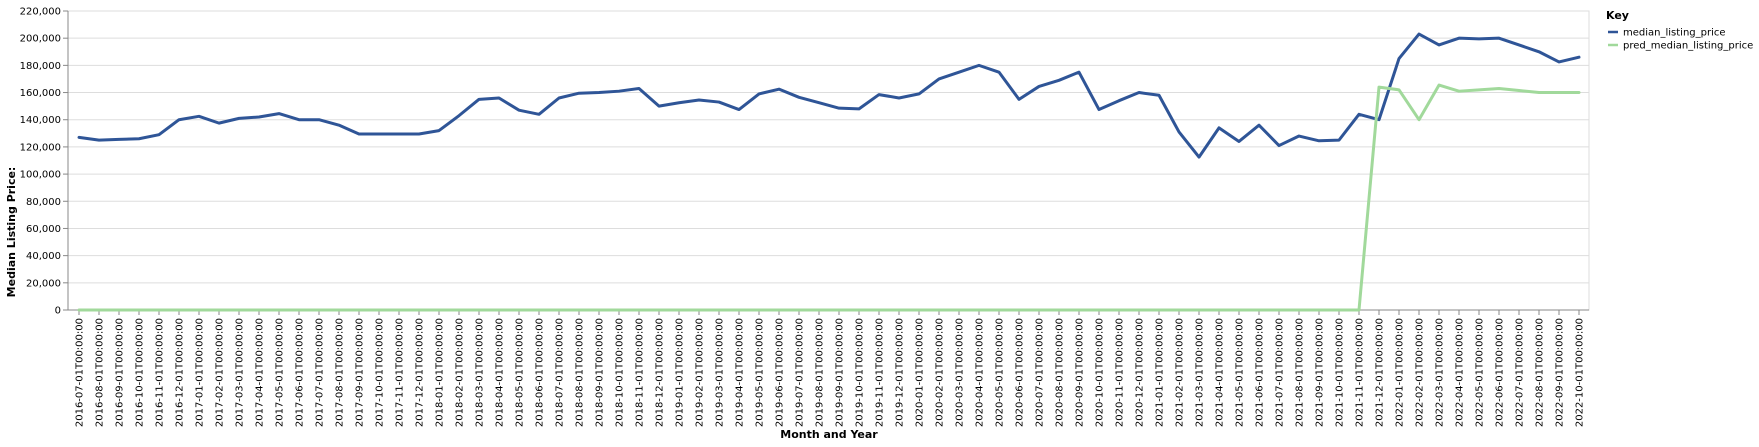  Describe the element at coordinates (740, 372) in the screenshot. I see `x-tick-label: 2019-04-01T00:00:00` at that location.